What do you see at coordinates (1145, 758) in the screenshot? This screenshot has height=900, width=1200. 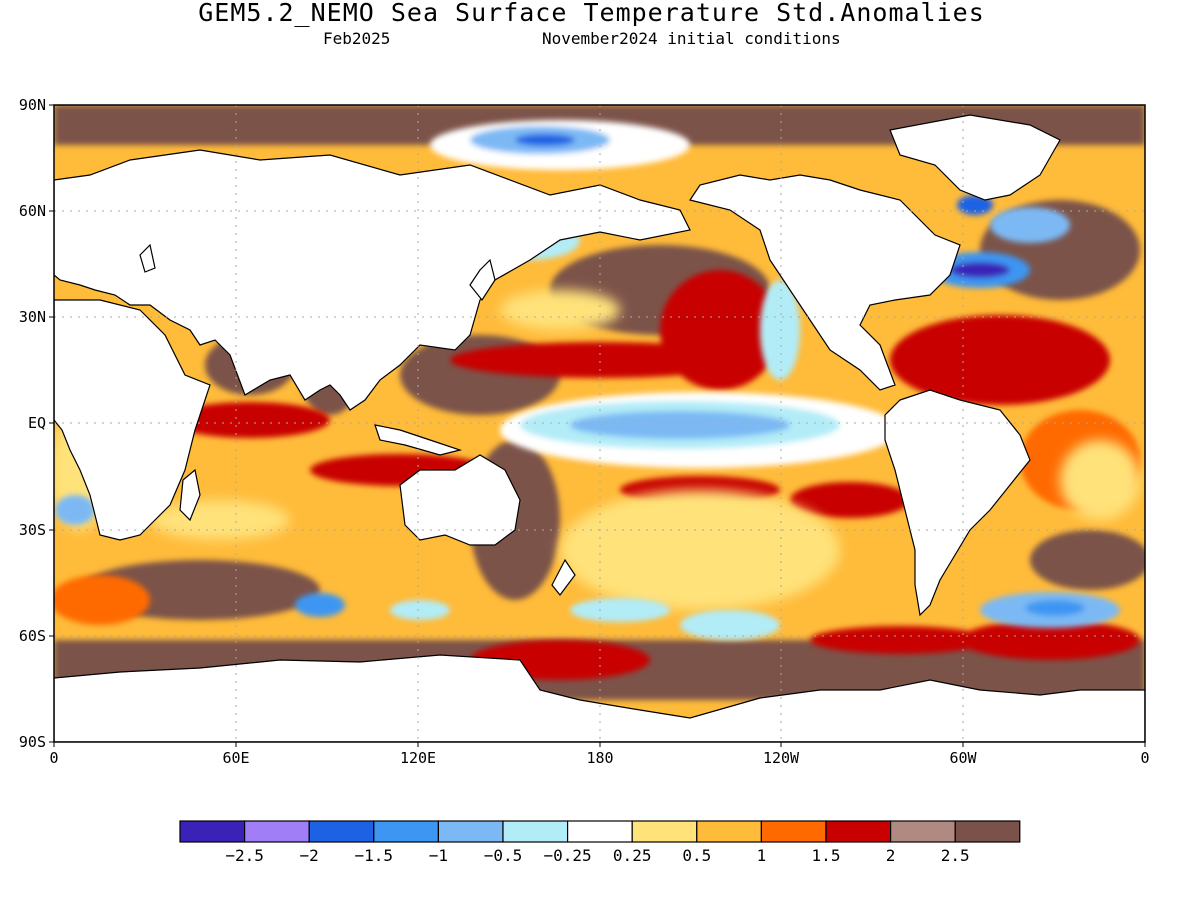 I see `lon-label-360: 0` at bounding box center [1145, 758].